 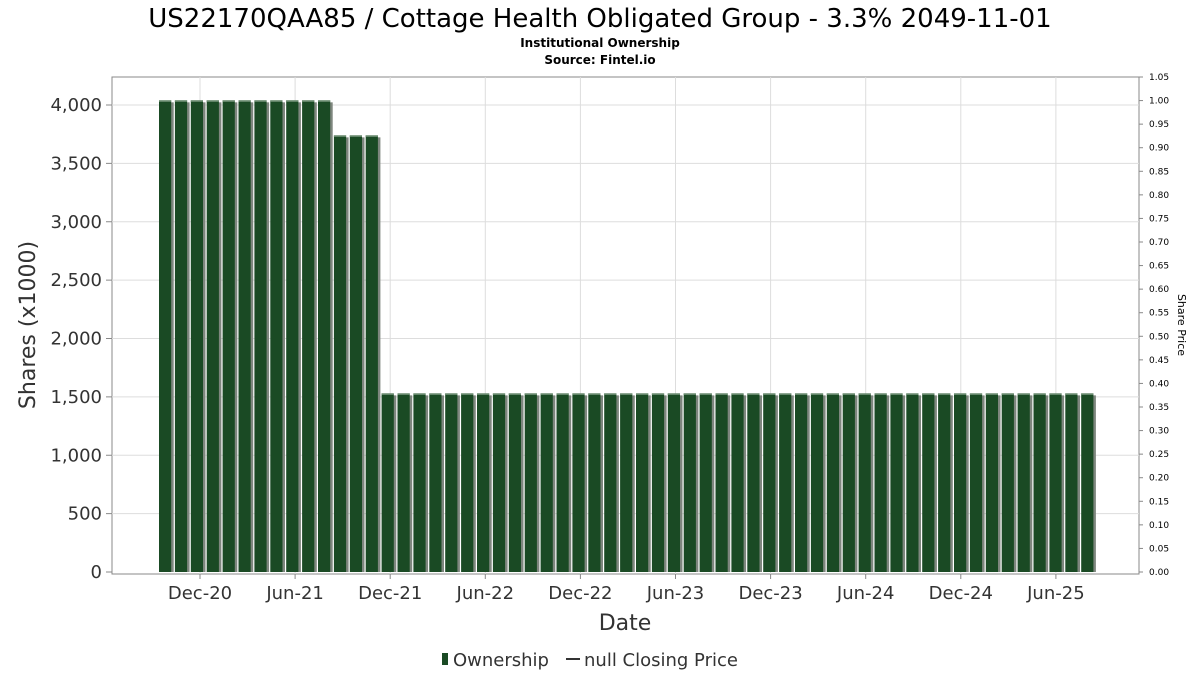 What do you see at coordinates (1159, 149) in the screenshot?
I see `y2-tick-label: 0.90` at bounding box center [1159, 149].